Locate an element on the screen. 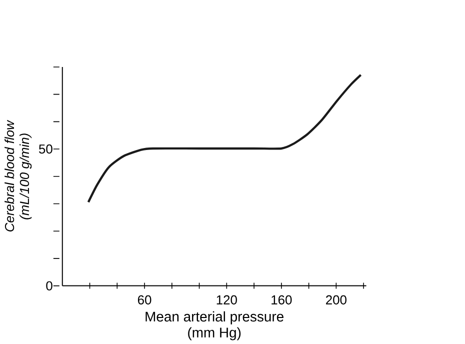 This screenshot has height=344, width=465. y-tick-label: 0 is located at coordinates (49, 285).